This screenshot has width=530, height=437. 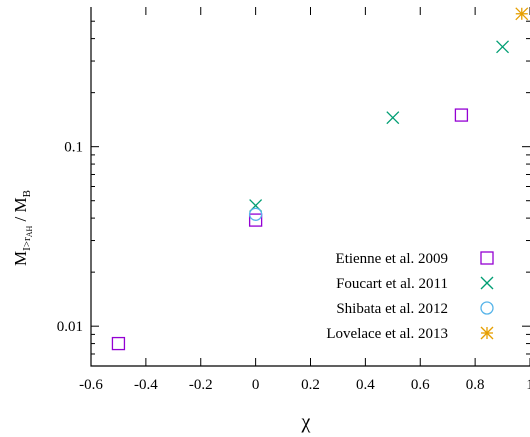 I want to click on legend-label: Lovelace et al. 2013, so click(x=387, y=334).